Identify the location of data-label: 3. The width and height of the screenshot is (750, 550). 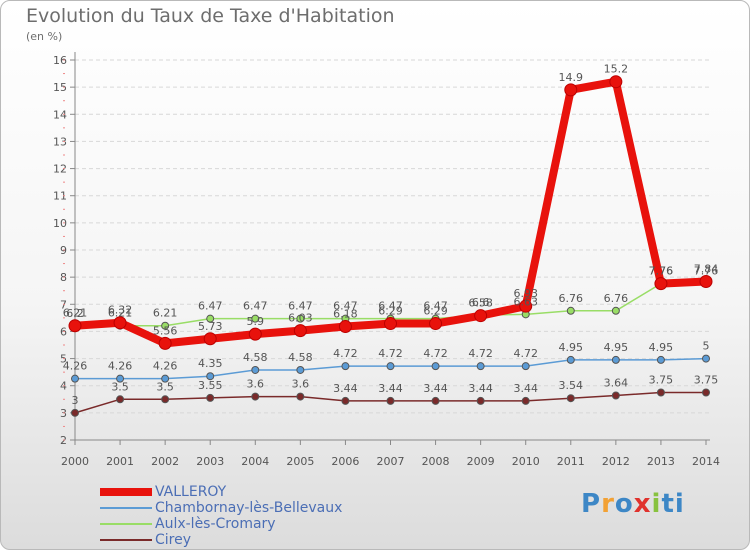
(75, 400).